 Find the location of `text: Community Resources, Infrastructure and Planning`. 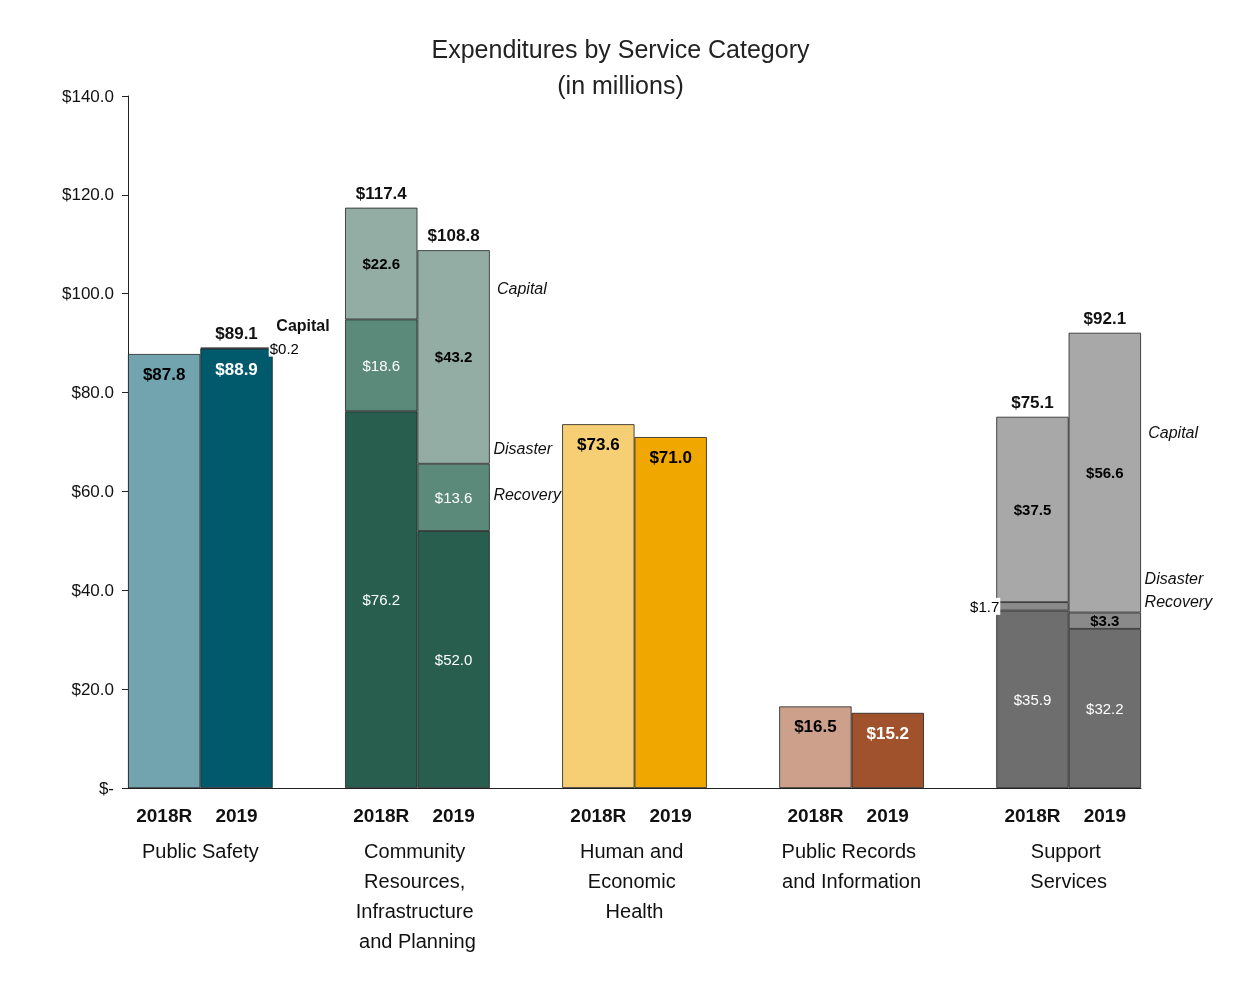

text: Community Resources, Infrastructure and Planning is located at coordinates (417, 896).